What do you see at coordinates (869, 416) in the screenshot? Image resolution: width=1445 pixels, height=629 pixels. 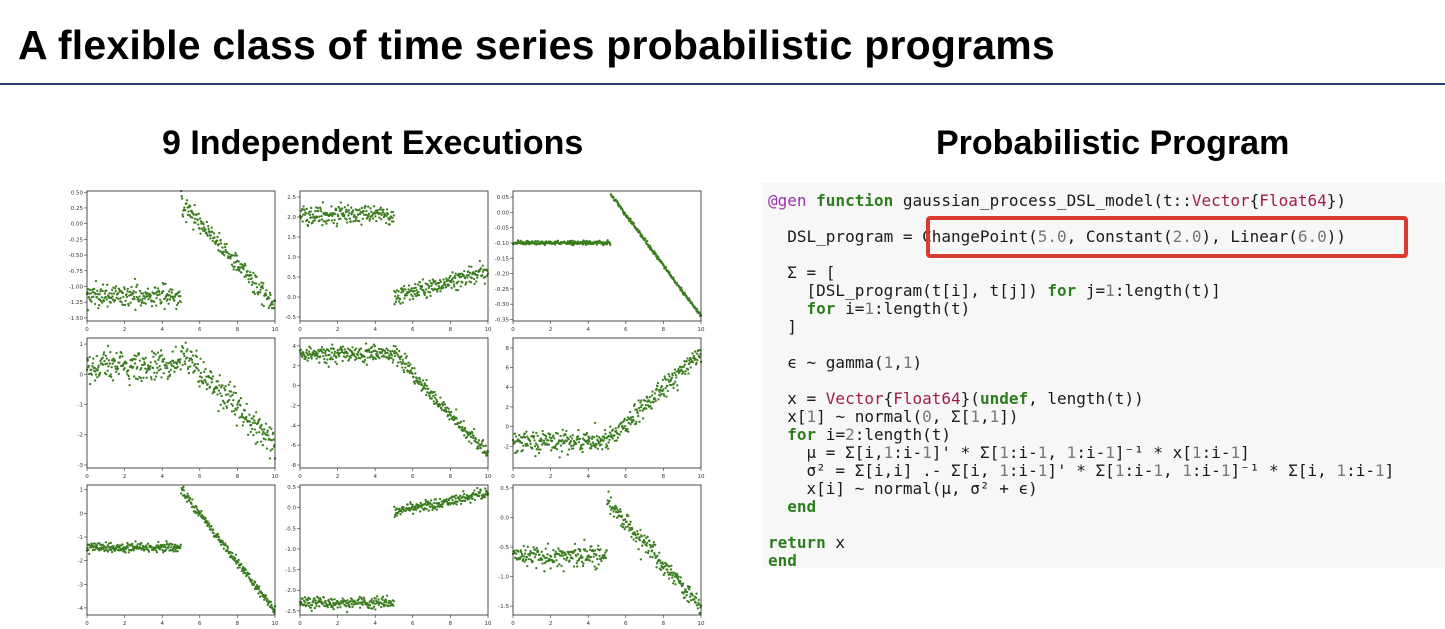 I see `code-token: ] ~ normal(` at bounding box center [869, 416].